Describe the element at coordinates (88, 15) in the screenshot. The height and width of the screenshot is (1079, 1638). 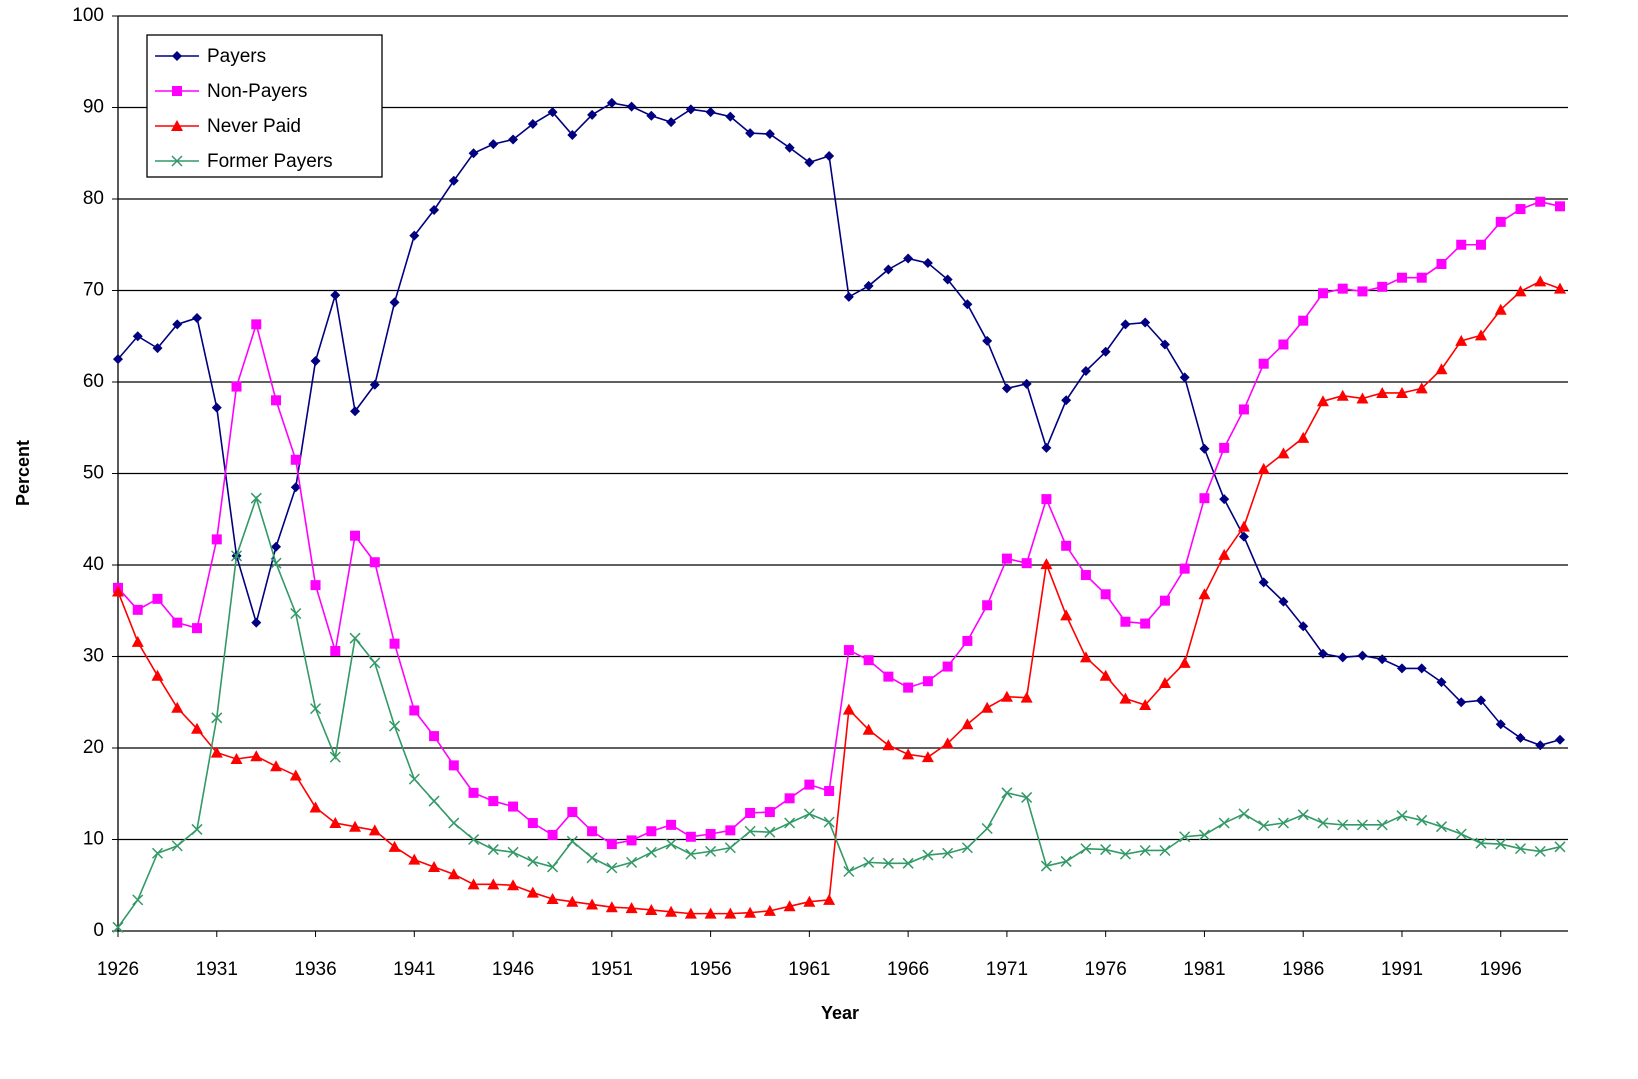
I see `y-tick-label: 100` at that location.